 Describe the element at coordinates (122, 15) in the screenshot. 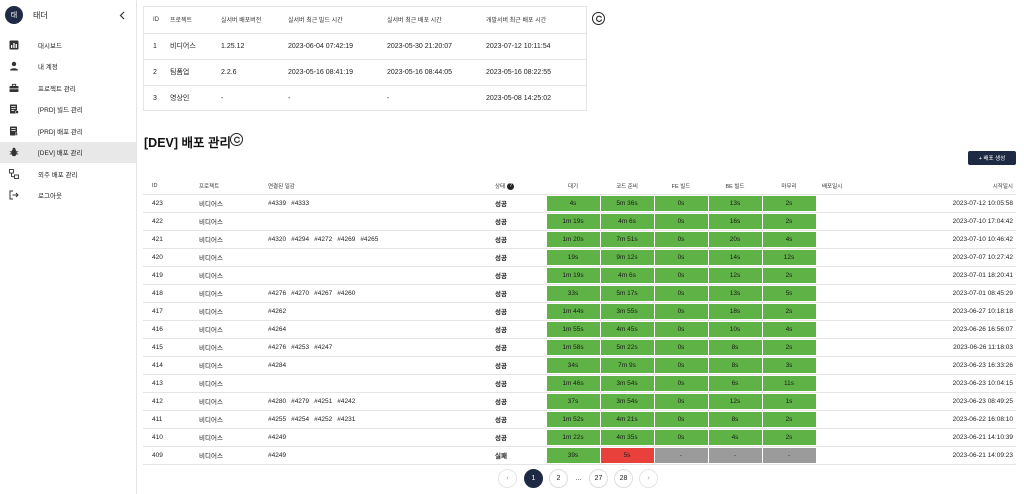

I see `chevron-left-icon` at that location.